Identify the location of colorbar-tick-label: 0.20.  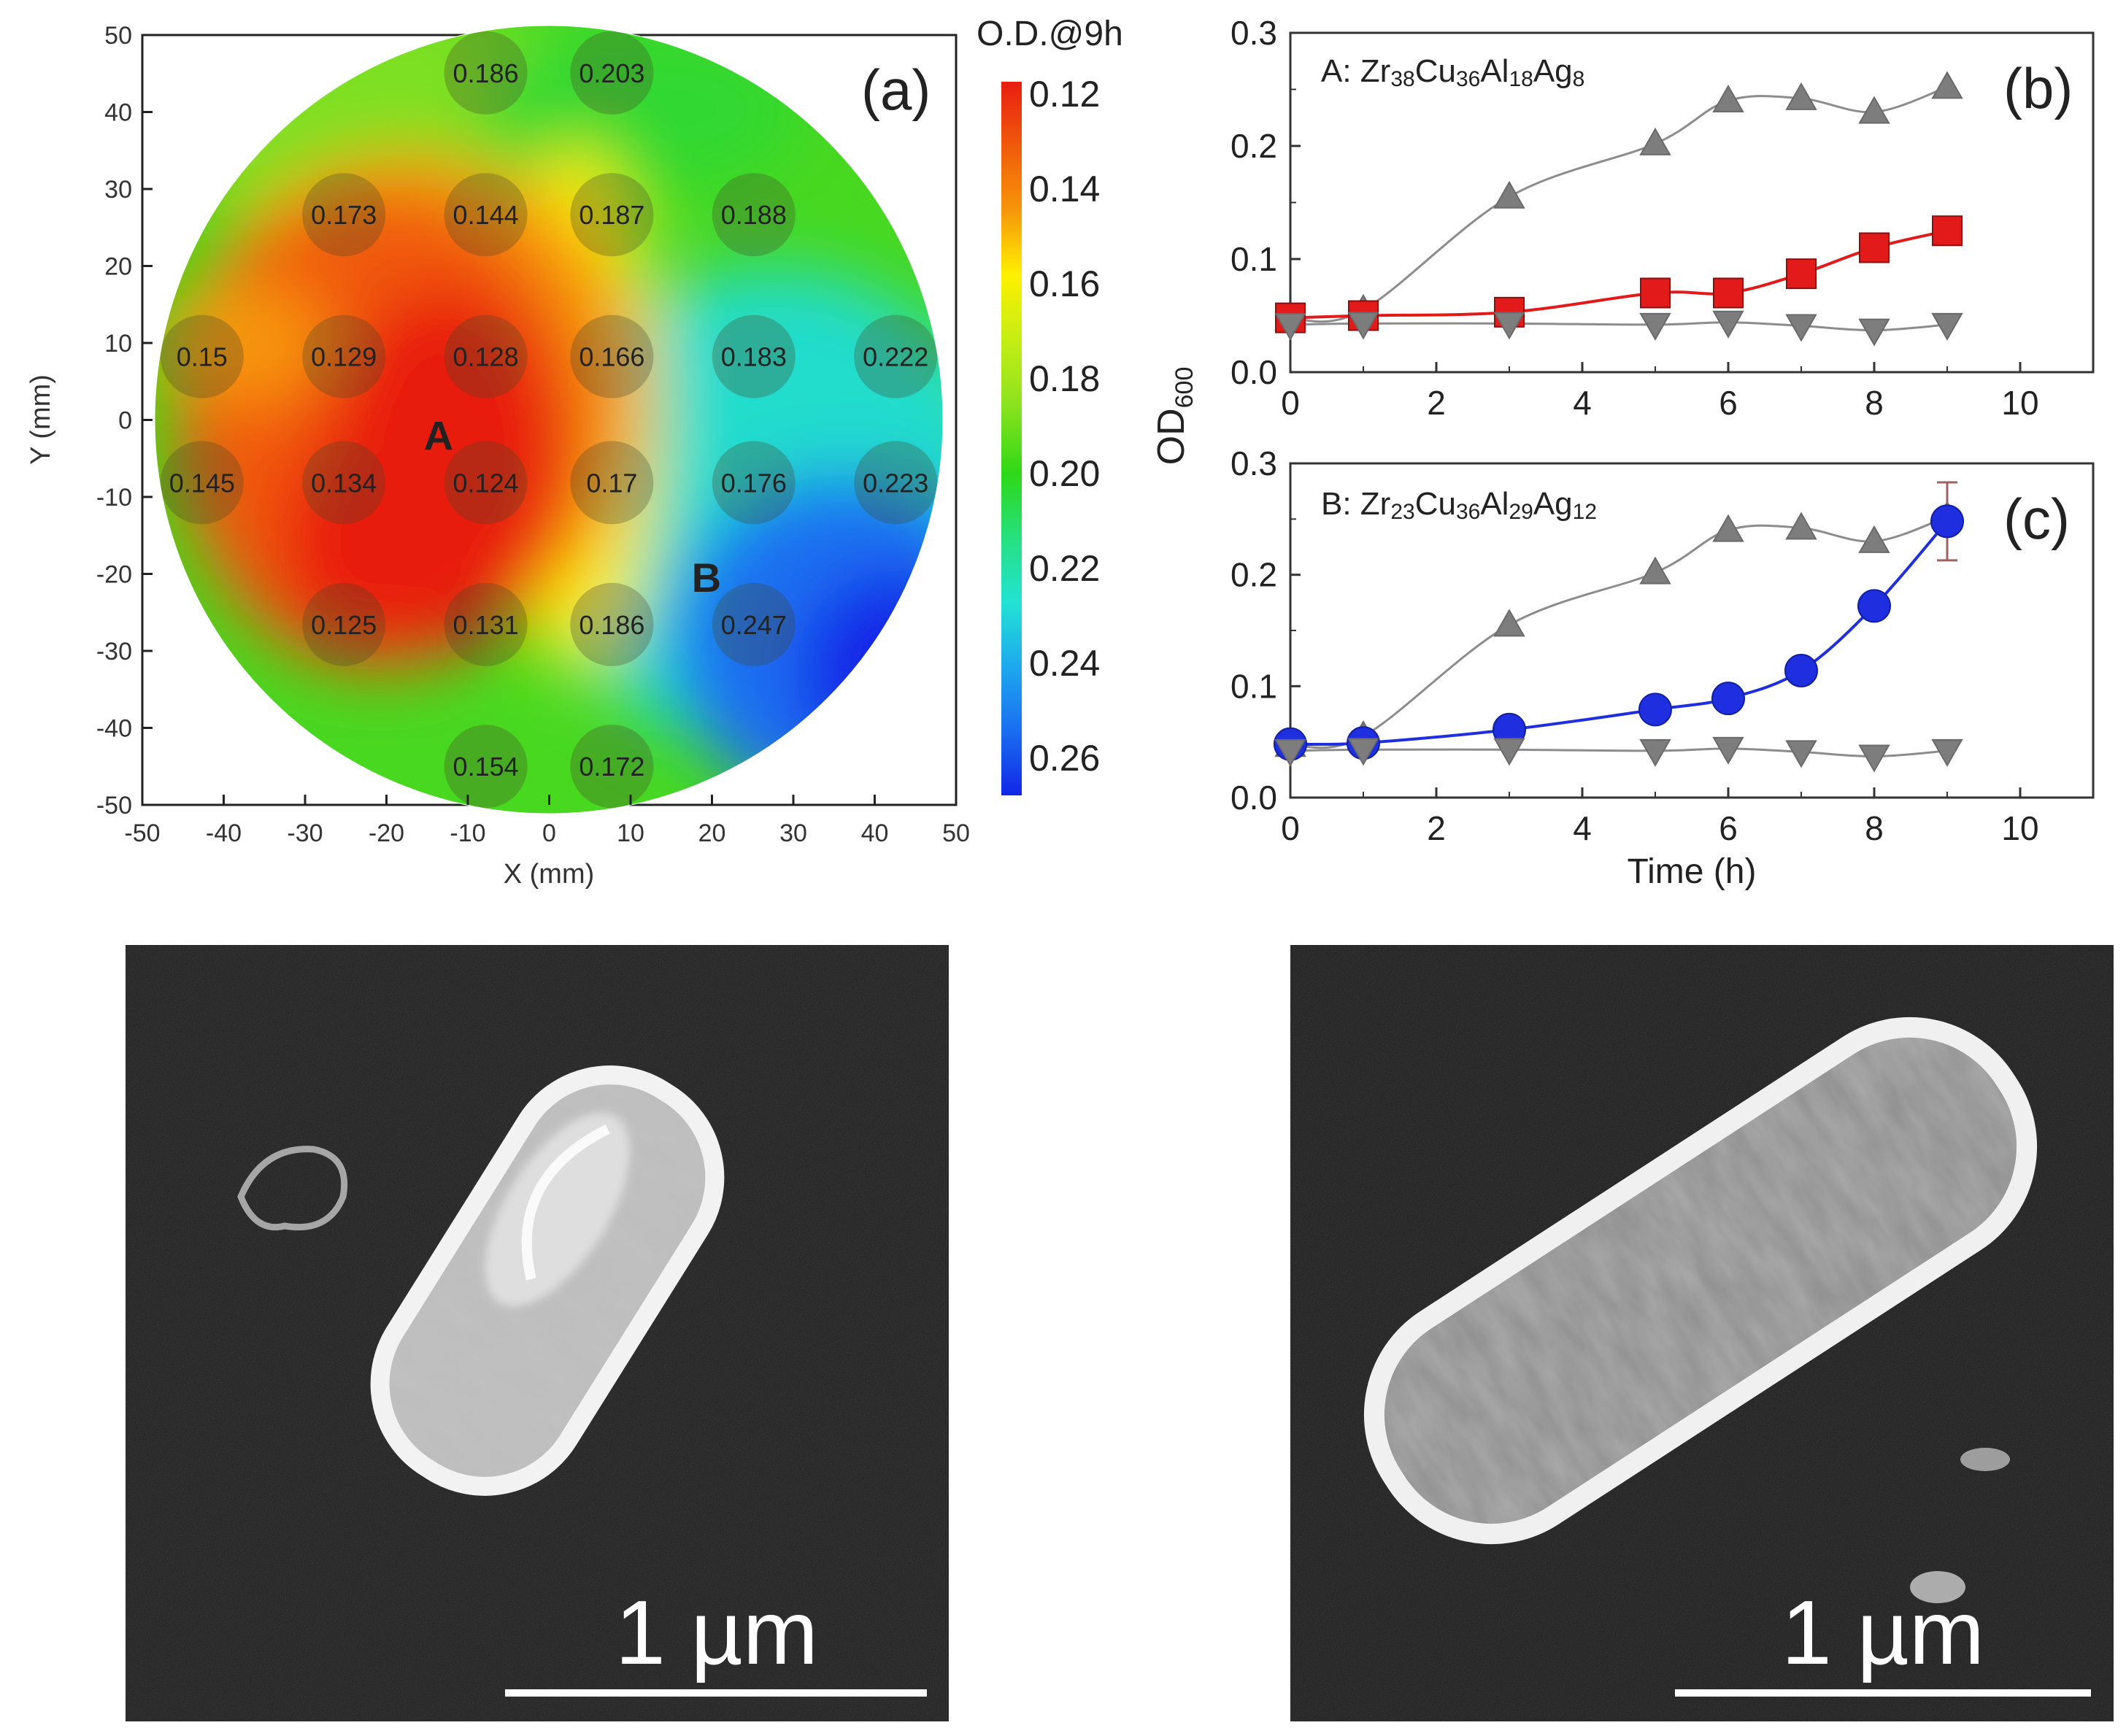
(1064, 473).